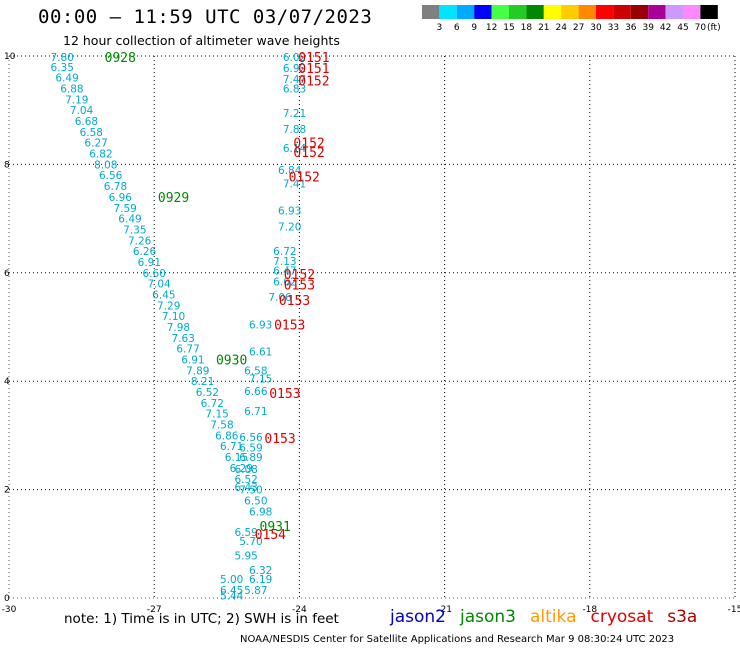 The height and width of the screenshot is (650, 740). Describe the element at coordinates (241, 469) in the screenshot. I see `swh-value-label: 6.29` at that location.